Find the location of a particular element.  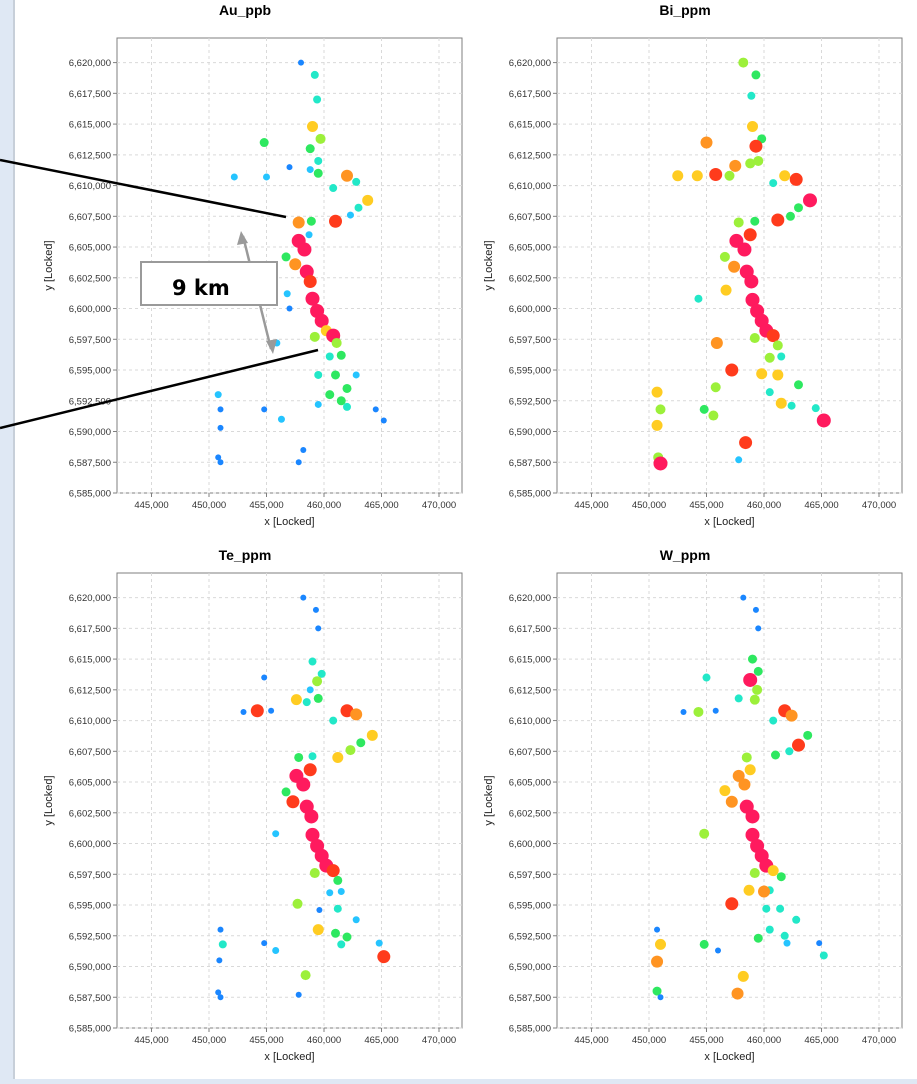

x-tick-label: 445,000 is located at coordinates (591, 505).